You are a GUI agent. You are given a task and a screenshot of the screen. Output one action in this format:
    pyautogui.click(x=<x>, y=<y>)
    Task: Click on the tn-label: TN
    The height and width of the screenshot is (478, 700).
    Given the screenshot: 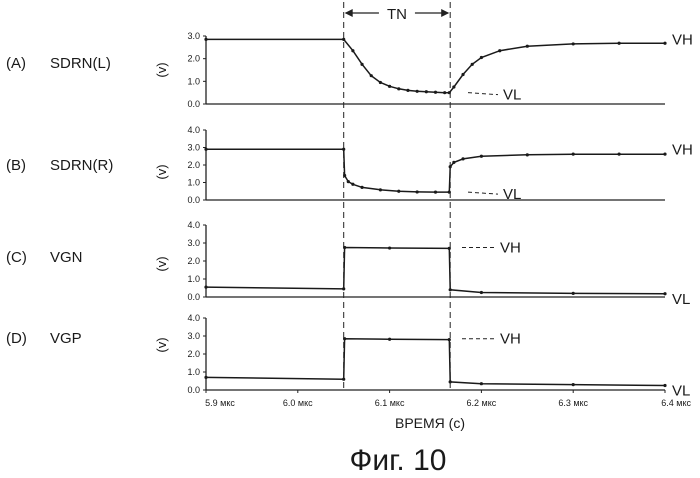 What is the action you would take?
    pyautogui.click(x=397, y=14)
    